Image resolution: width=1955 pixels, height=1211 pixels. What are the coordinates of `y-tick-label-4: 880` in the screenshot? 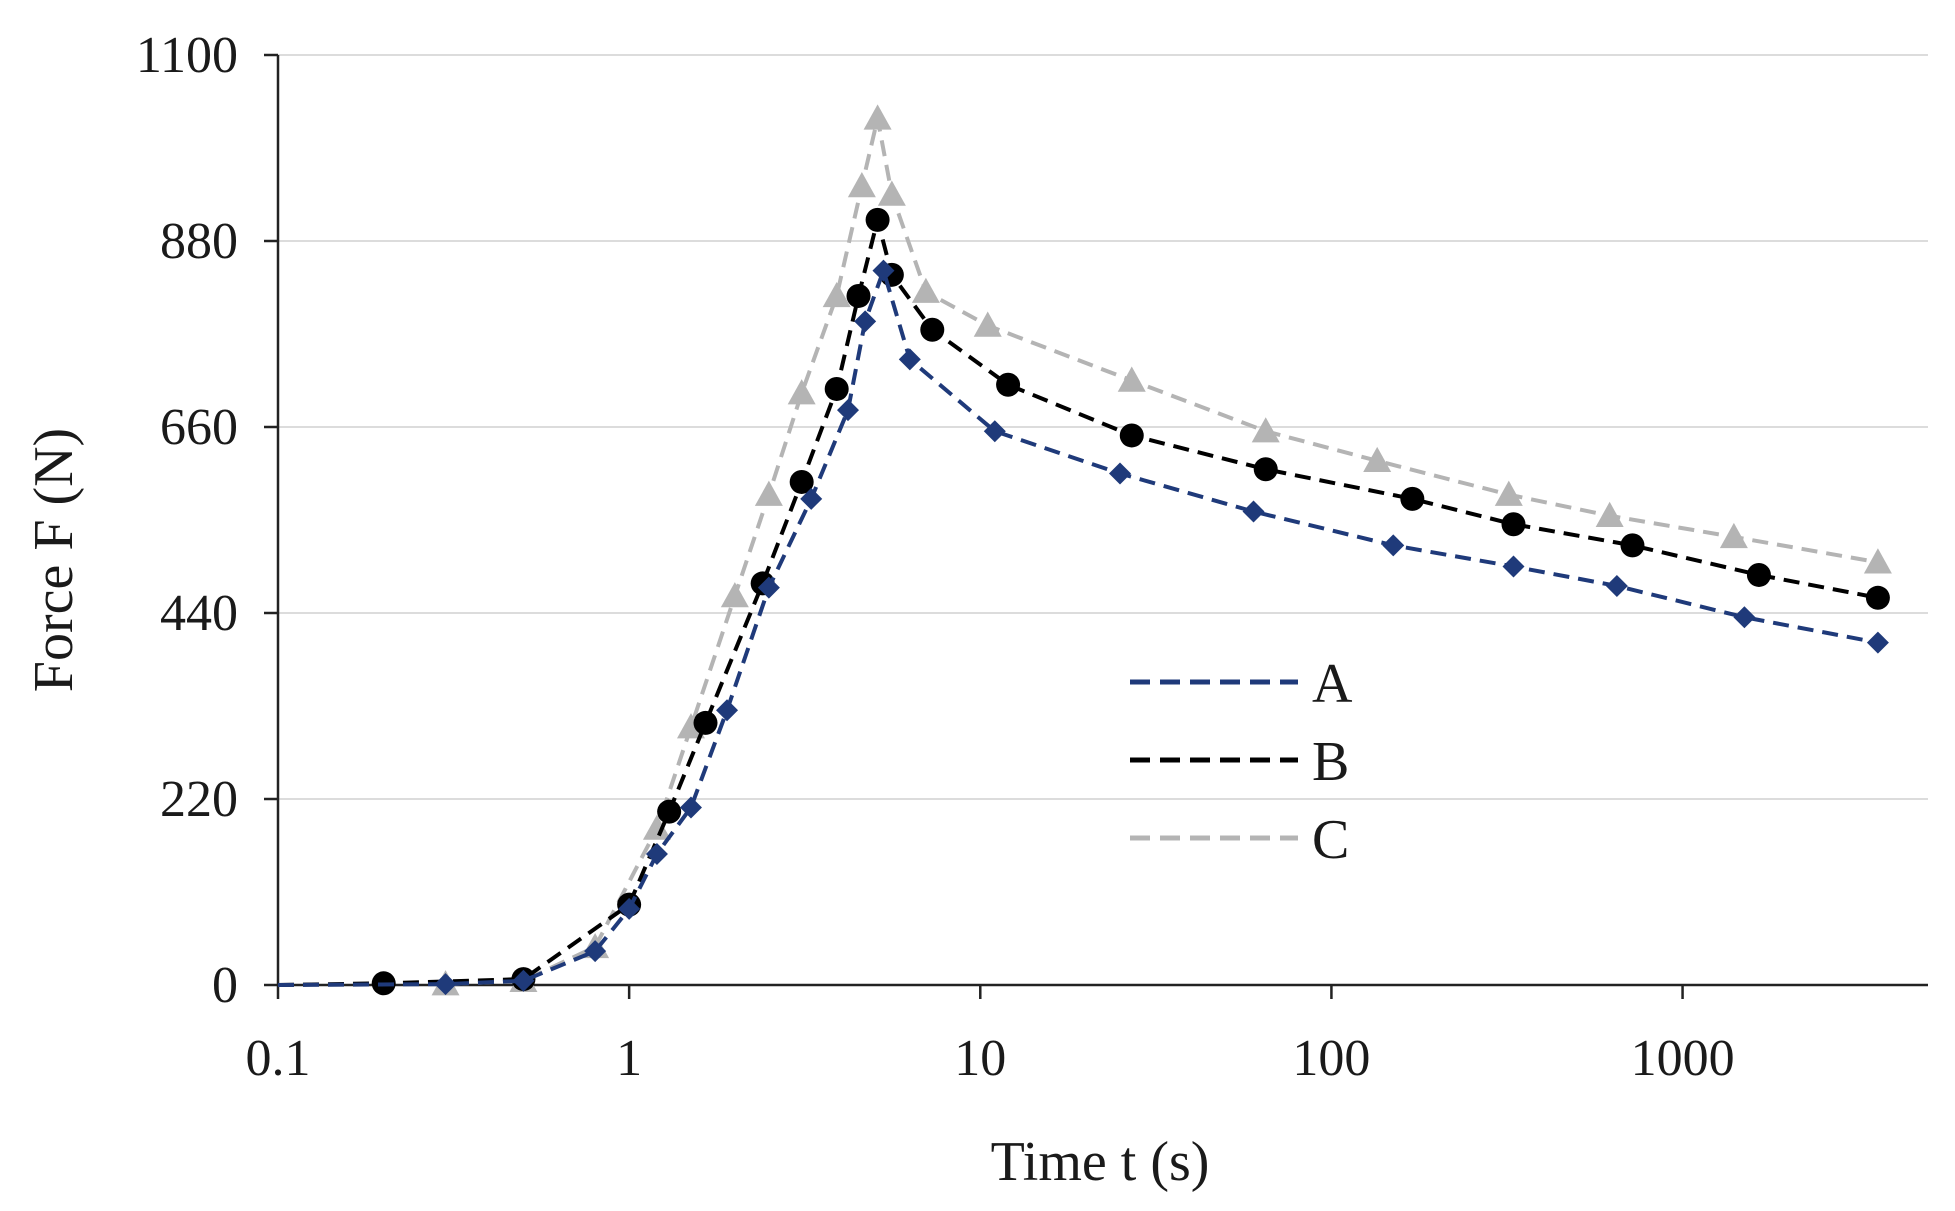 It's located at (199, 241).